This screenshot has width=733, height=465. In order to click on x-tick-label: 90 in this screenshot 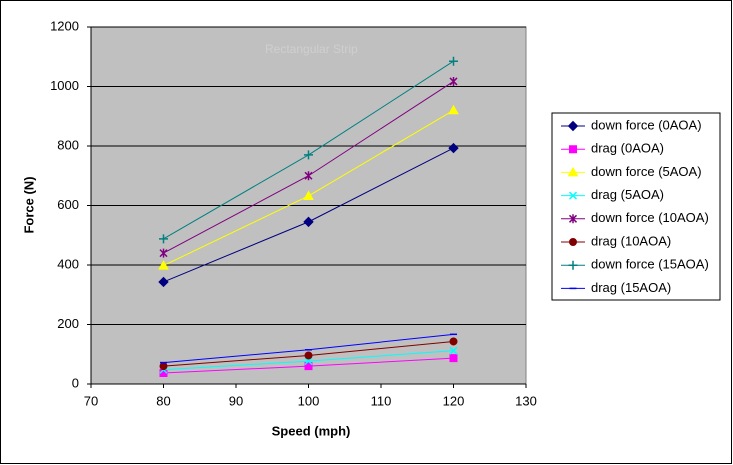, I will do `click(236, 400)`.